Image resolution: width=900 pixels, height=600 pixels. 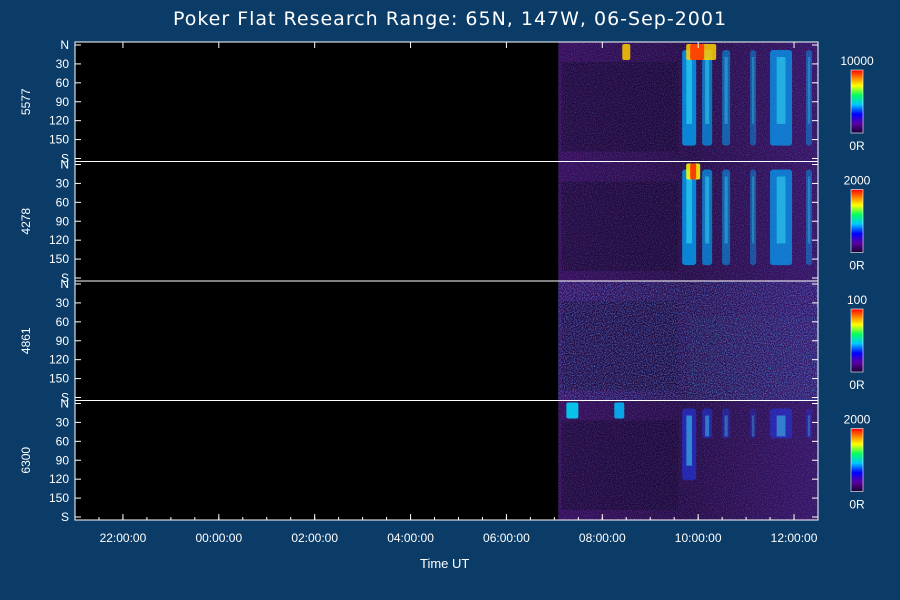 I want to click on colorbar-max-label: 100, so click(x=857, y=300).